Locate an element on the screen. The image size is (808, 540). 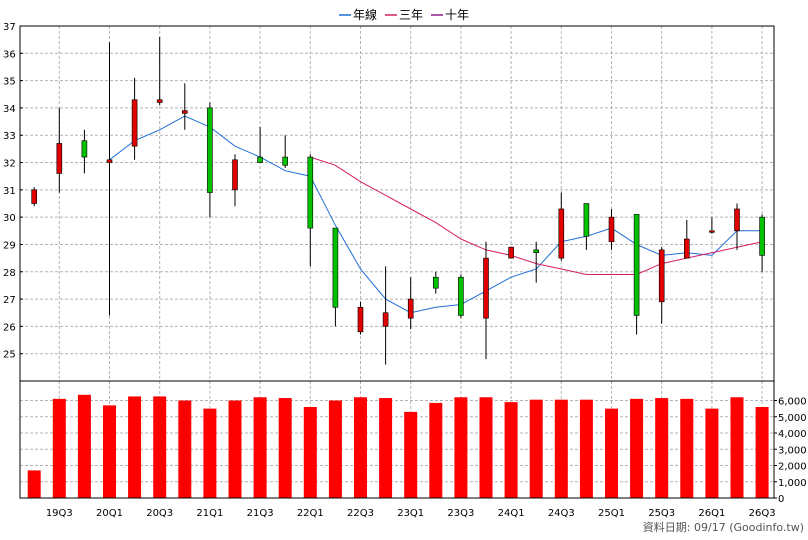
legend-label-annual: 年線 is located at coordinates (365, 14).